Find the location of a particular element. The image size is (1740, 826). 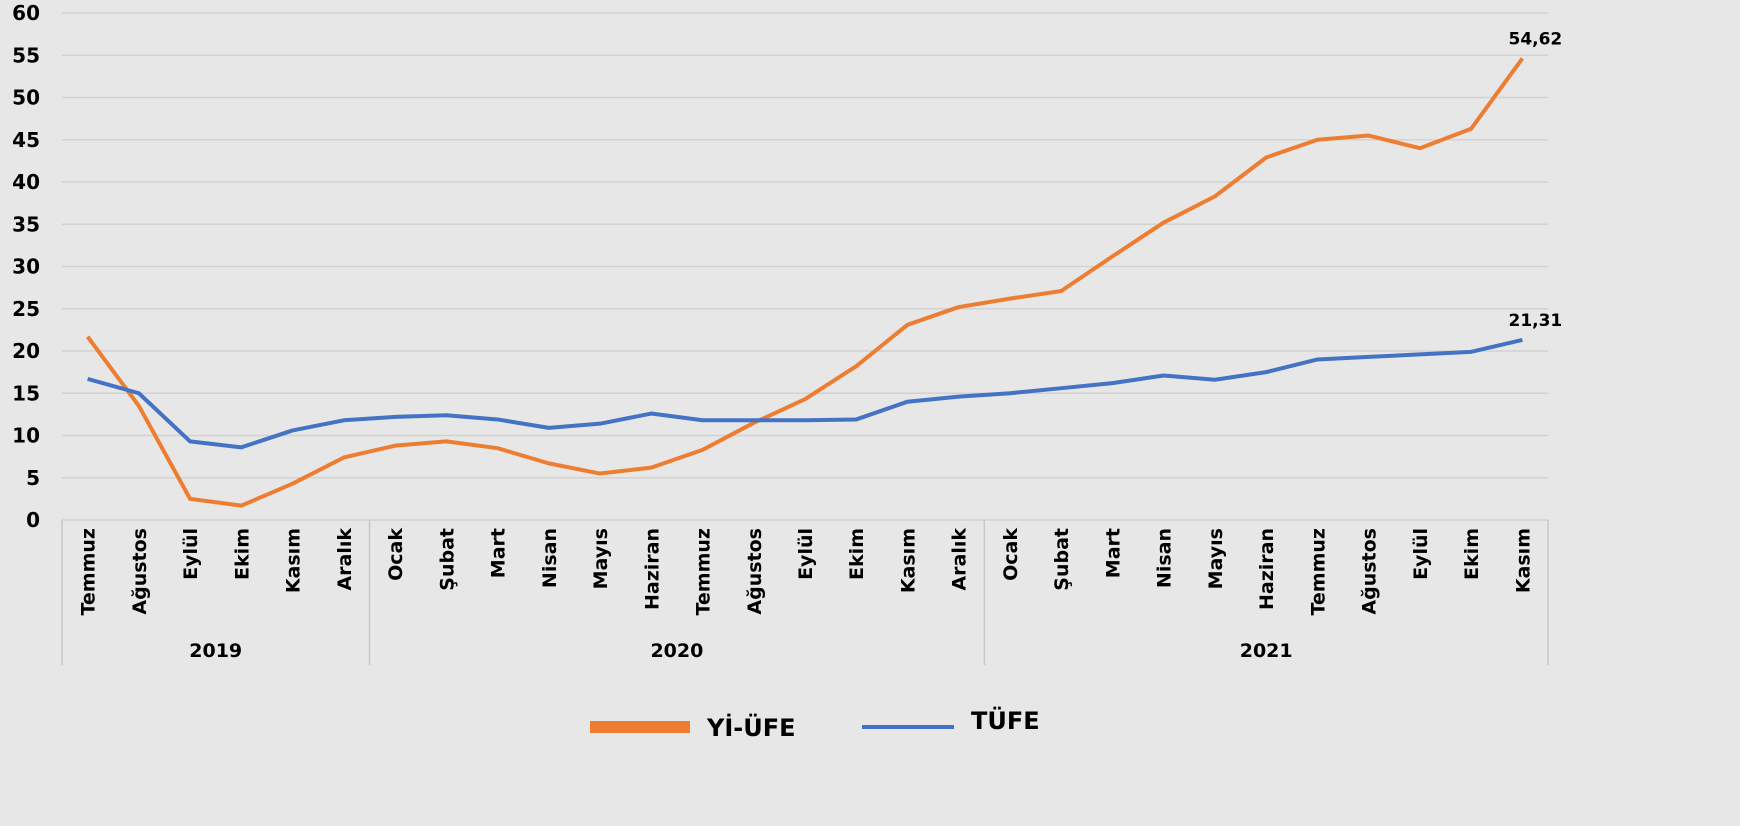

y-tick-label: 45 is located at coordinates (26, 140).